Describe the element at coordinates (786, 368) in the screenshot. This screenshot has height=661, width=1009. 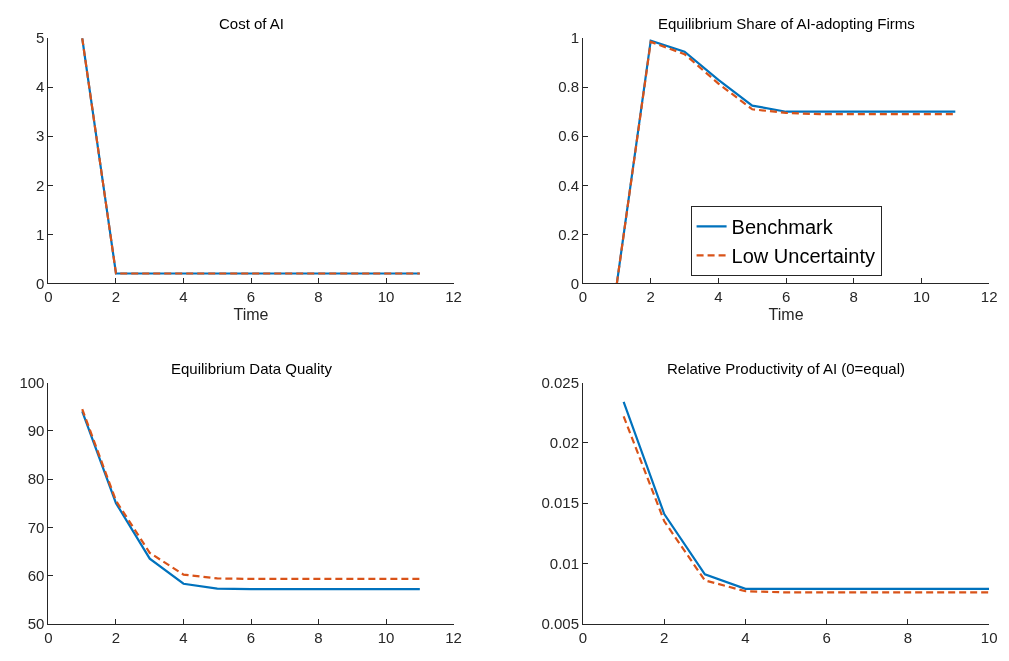
I see `chart-title: Relative Productivity of AI (0=equal)` at that location.